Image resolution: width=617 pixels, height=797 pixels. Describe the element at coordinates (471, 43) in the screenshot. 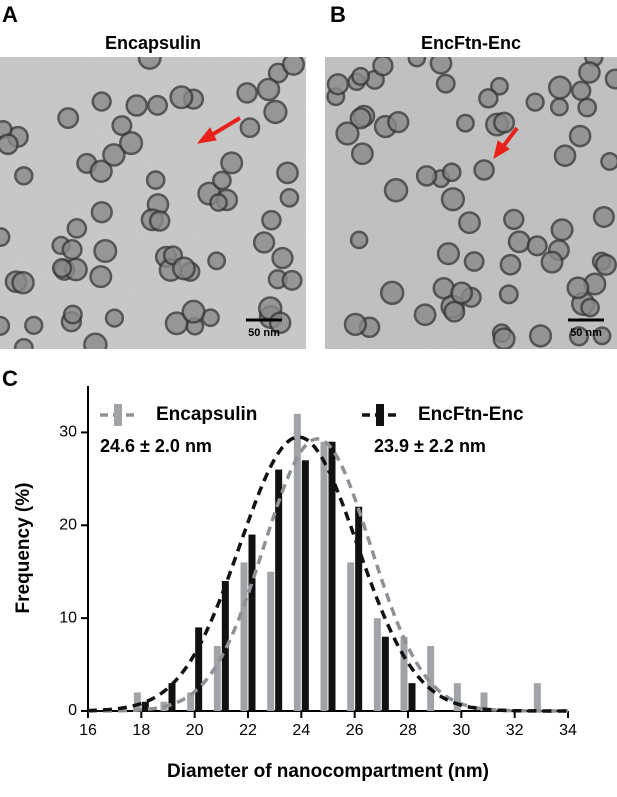

I see `panel-title: EncFtn-Enc` at that location.